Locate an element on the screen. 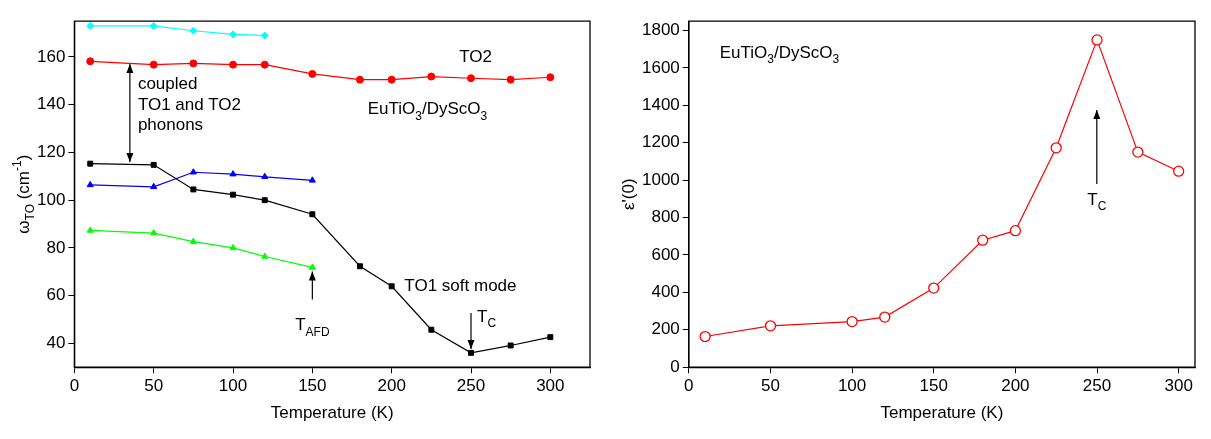 The width and height of the screenshot is (1211, 439). annotation: coupled TO1 and TO2 phonons is located at coordinates (189, 104).